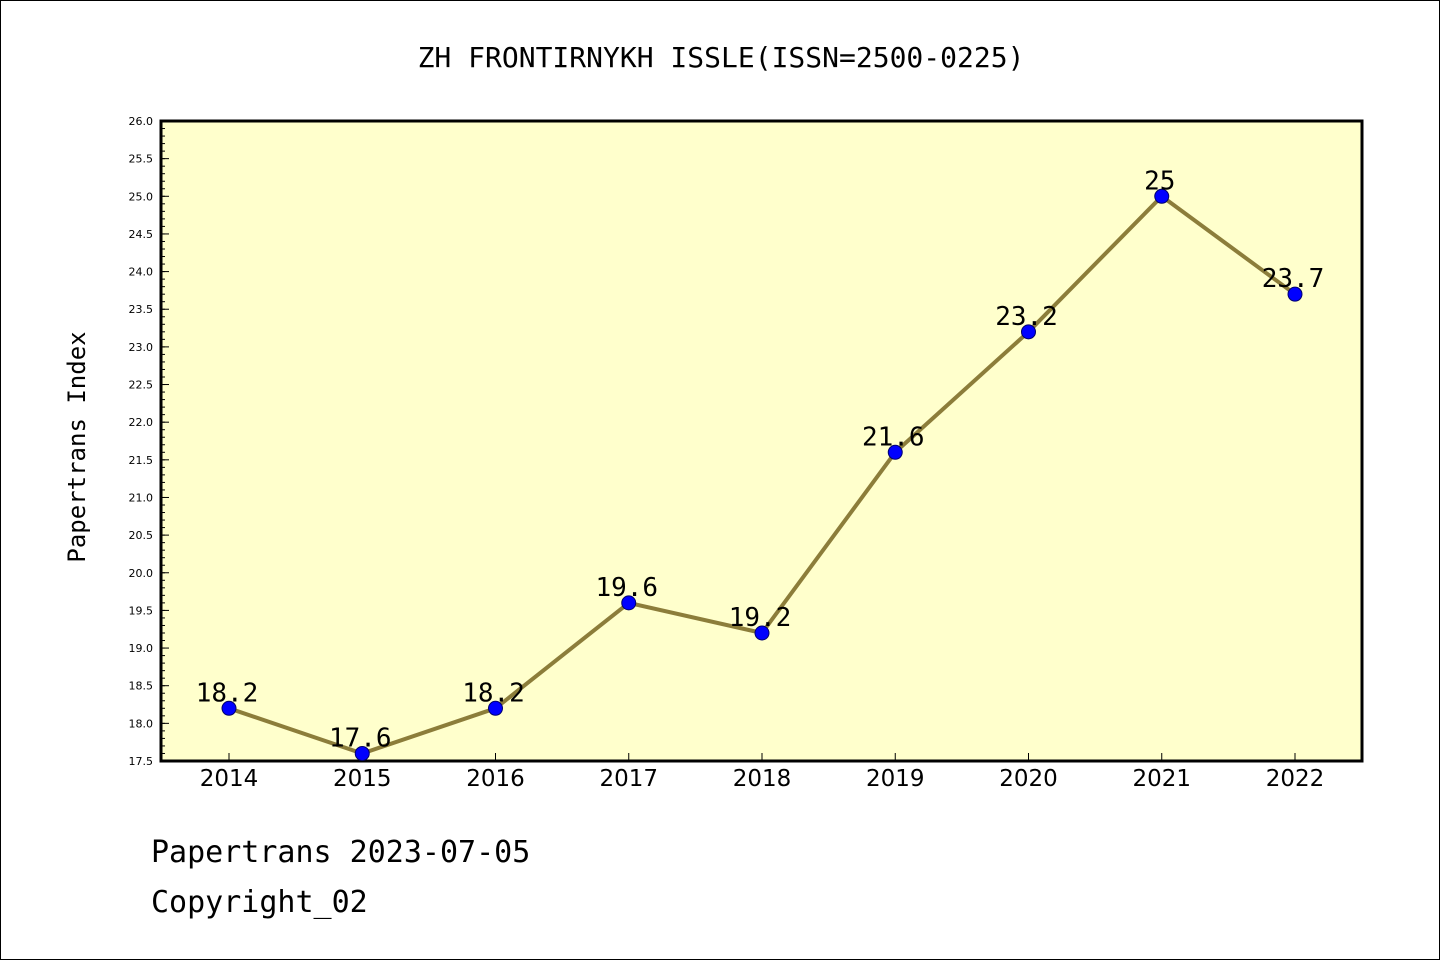 The width and height of the screenshot is (1440, 961). I want to click on y-tick-label: 21.5, so click(141, 460).